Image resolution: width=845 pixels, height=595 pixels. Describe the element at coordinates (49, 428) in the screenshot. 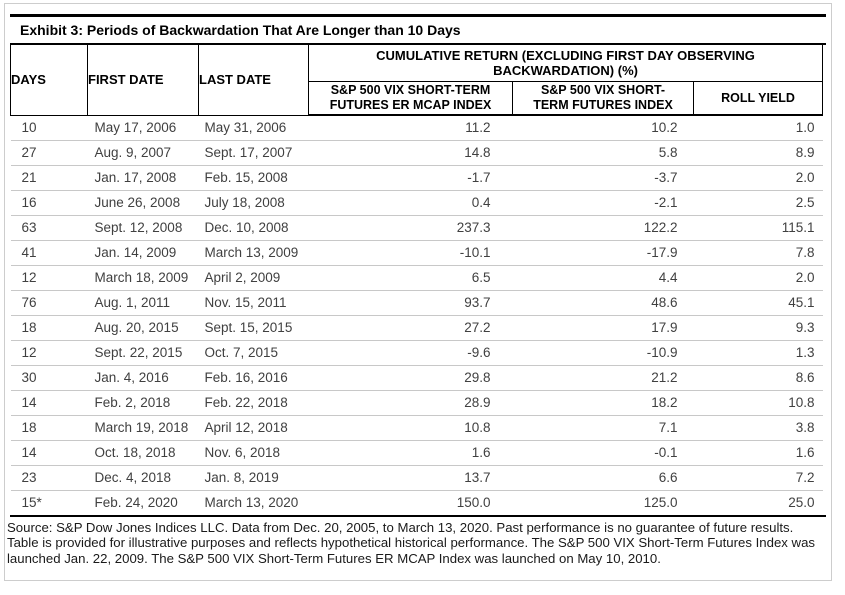

I see `table-cell: 18` at that location.